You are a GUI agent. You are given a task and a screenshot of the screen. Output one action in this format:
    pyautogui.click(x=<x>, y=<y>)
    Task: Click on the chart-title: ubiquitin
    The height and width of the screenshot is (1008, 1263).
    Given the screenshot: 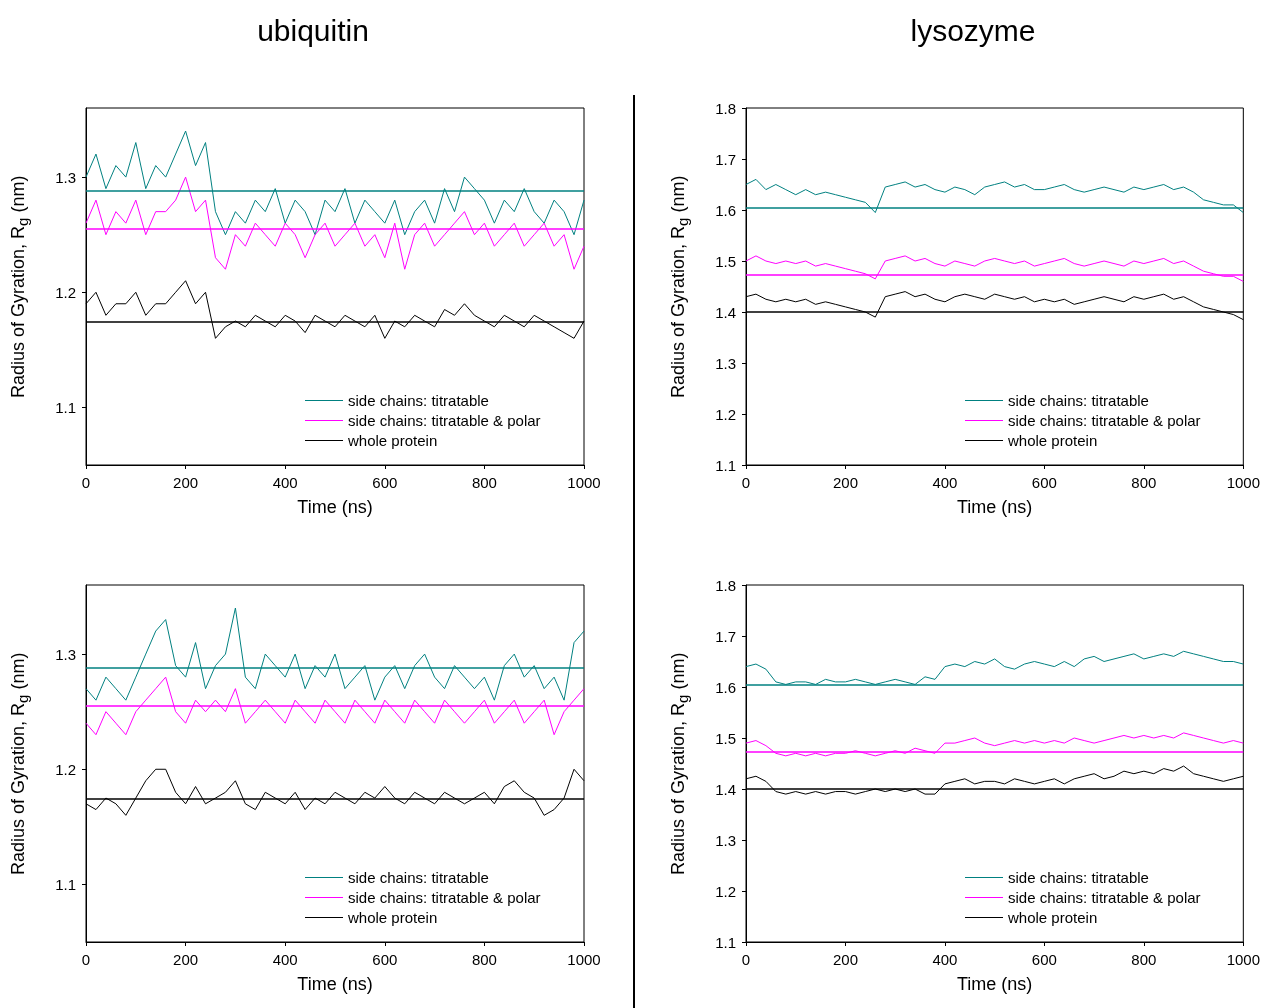 What is the action you would take?
    pyautogui.click(x=313, y=30)
    